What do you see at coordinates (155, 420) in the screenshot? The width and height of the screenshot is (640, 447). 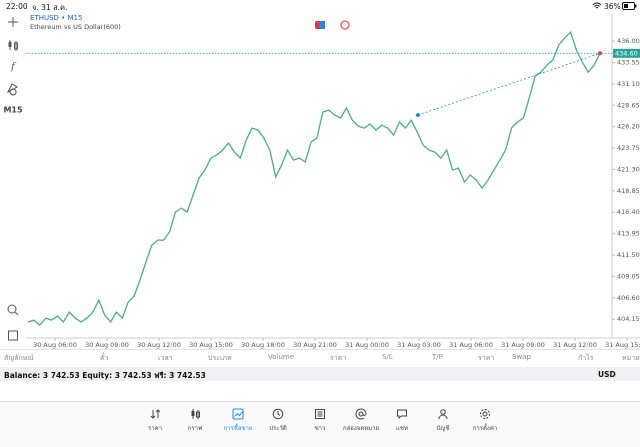 I see `tab: ราคา` at bounding box center [155, 420].